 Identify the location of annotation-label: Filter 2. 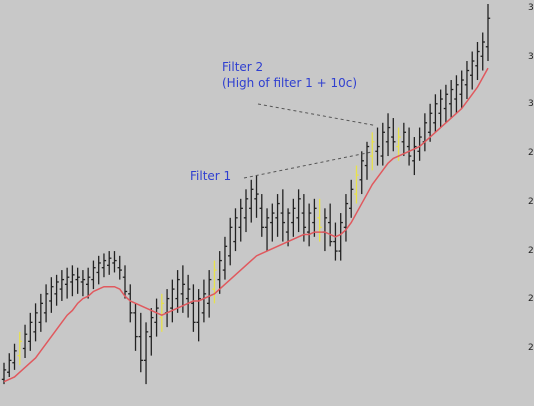
(242, 67).